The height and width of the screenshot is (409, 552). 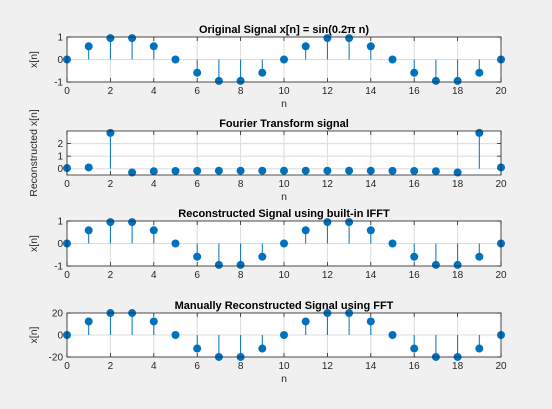 What do you see at coordinates (34, 59) in the screenshot?
I see `y-axis-label: x[n]` at bounding box center [34, 59].